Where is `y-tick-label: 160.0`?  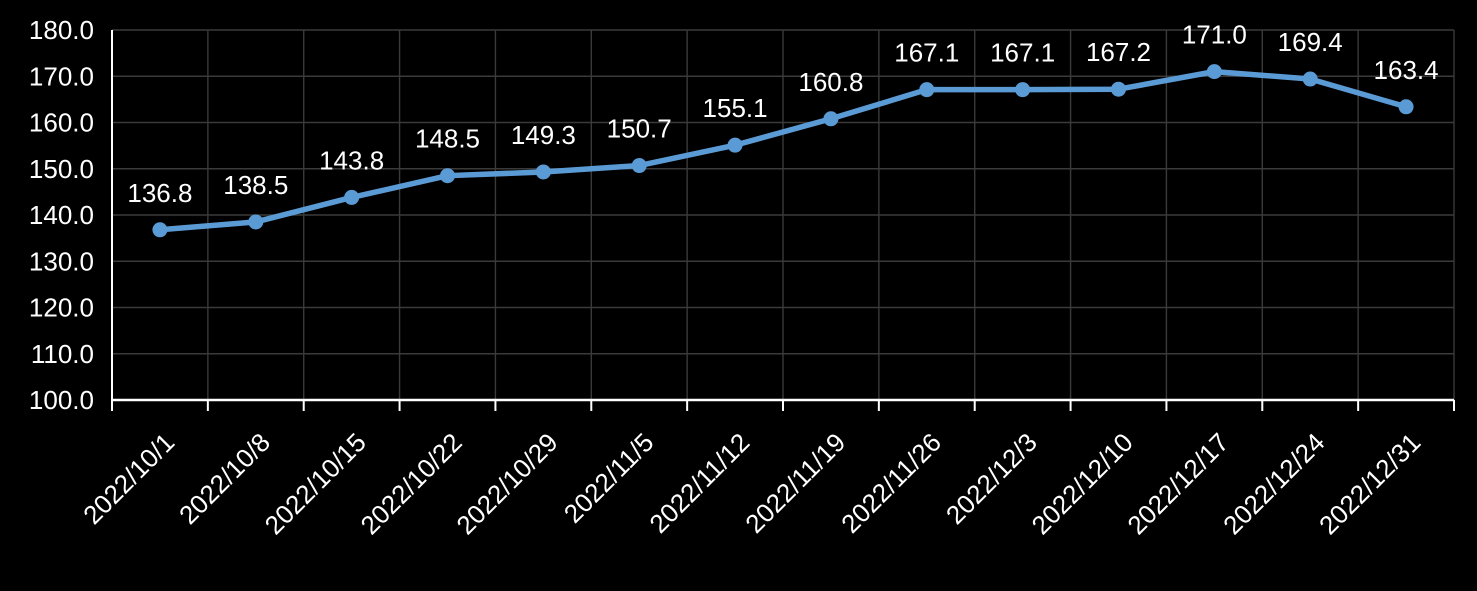
y-tick-label: 160.0 is located at coordinates (61, 123).